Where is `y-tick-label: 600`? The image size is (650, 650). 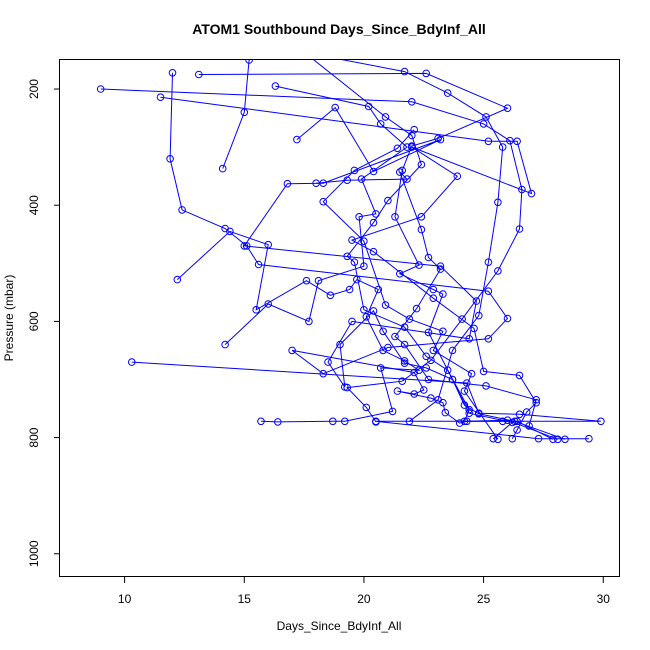
y-tick-label: 600 is located at coordinates (34, 321).